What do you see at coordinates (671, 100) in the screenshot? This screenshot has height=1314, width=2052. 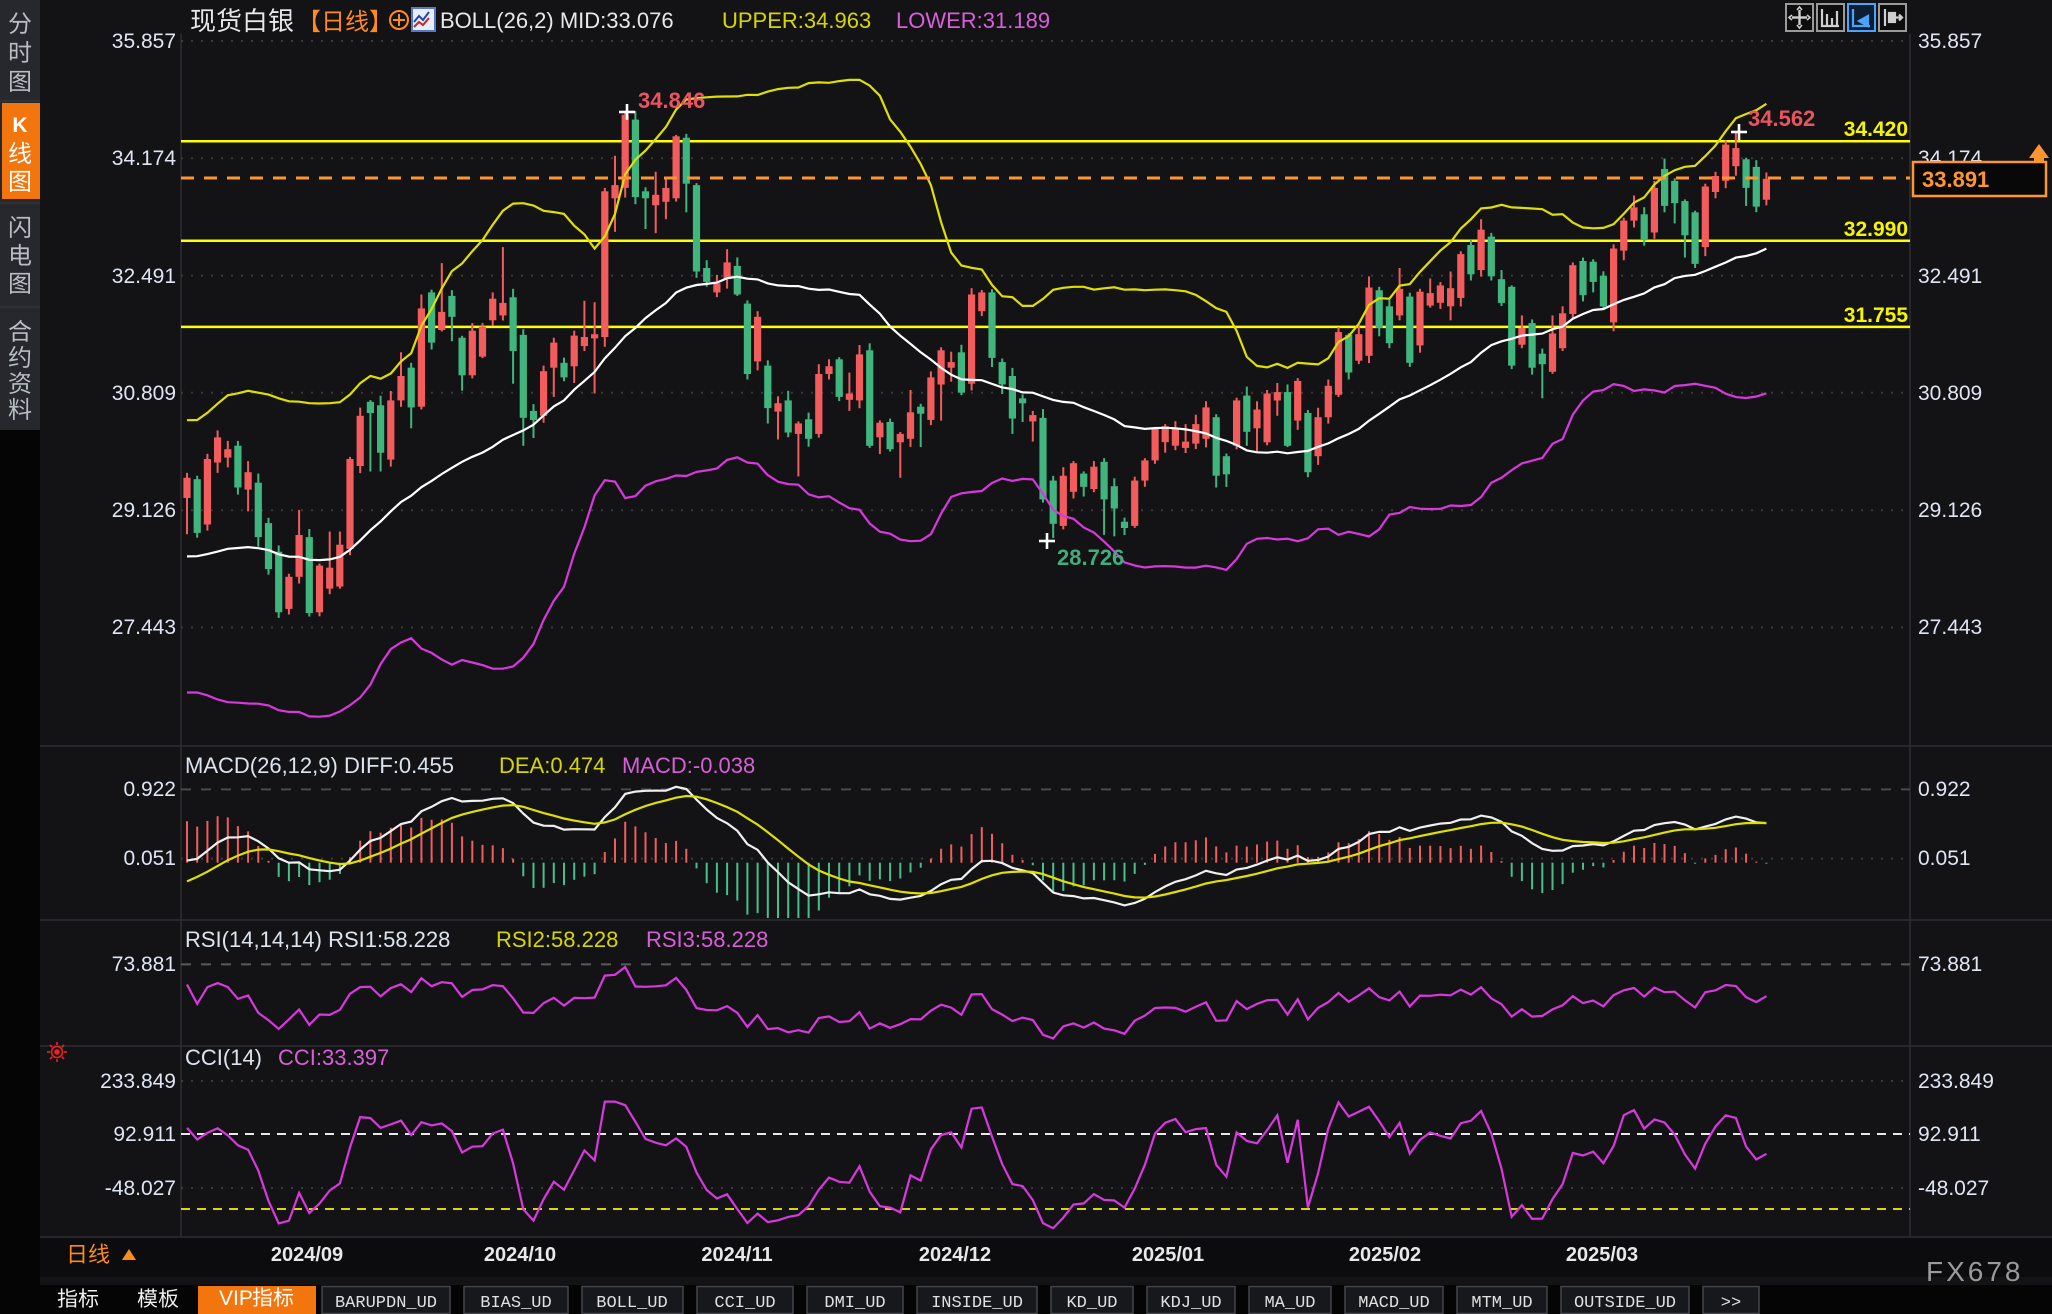 I see `svg-text: 34.846` at bounding box center [671, 100].